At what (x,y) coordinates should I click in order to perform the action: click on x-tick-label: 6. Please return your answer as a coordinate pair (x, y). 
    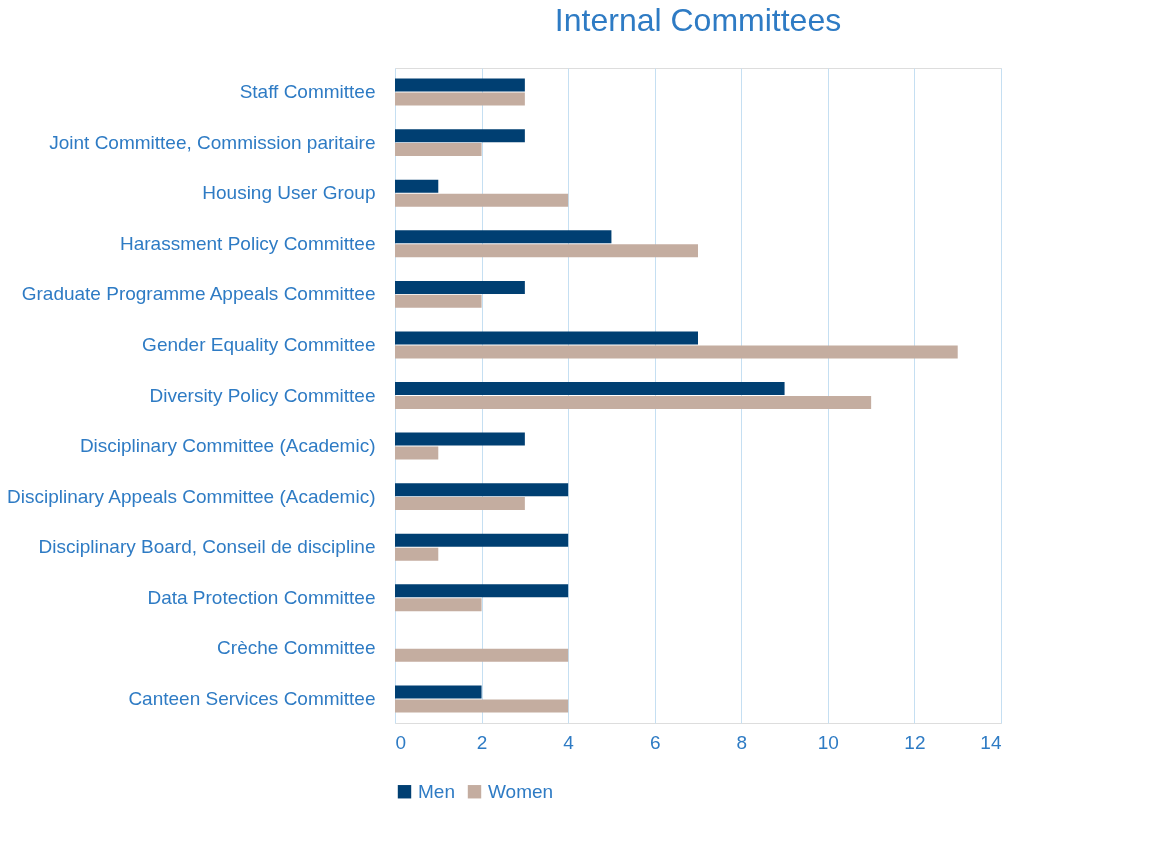
    Looking at the image, I should click on (655, 742).